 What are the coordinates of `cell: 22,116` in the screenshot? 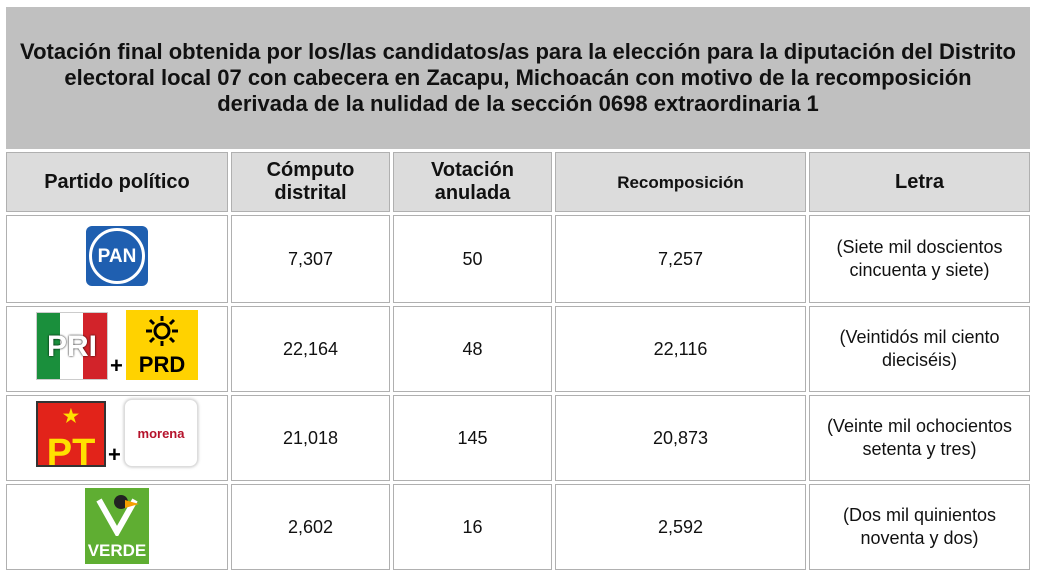 It's located at (680, 349).